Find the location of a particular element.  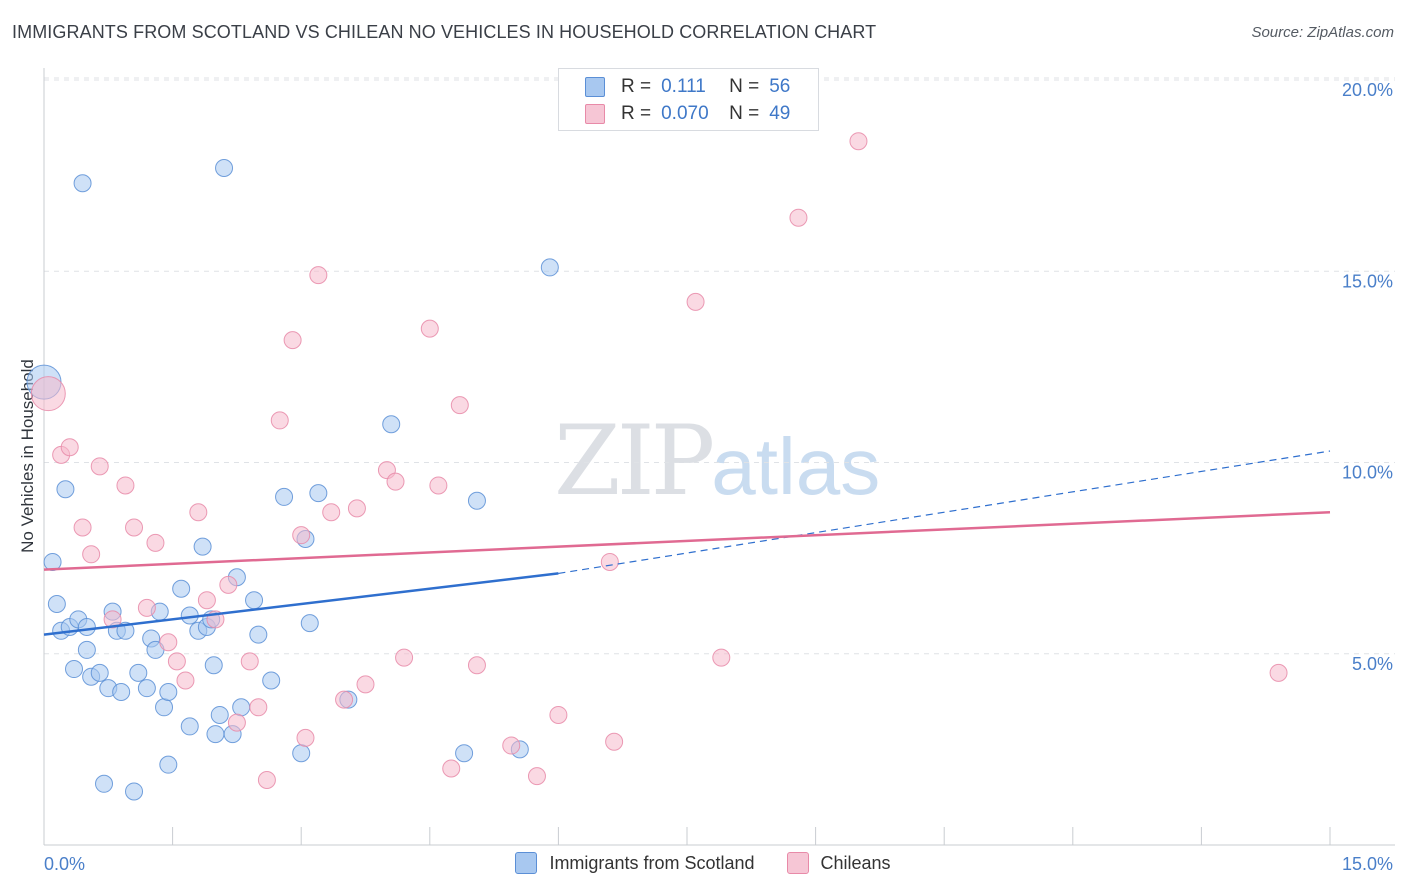

legend-label-chilean: Chileans is located at coordinates (855, 862).